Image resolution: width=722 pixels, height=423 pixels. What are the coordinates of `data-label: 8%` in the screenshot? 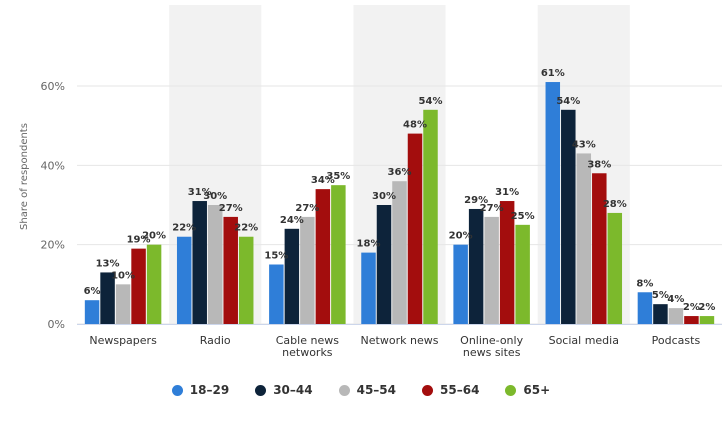 It's located at (644, 283).